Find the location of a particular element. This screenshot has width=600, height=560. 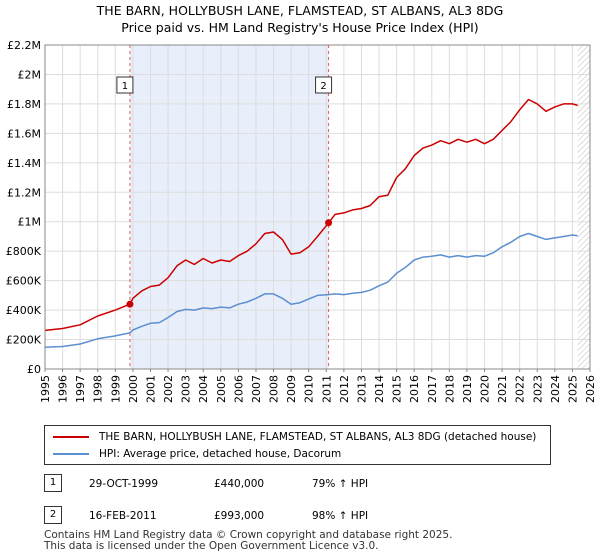

x-tick-label: 2007 is located at coordinates (256, 389).